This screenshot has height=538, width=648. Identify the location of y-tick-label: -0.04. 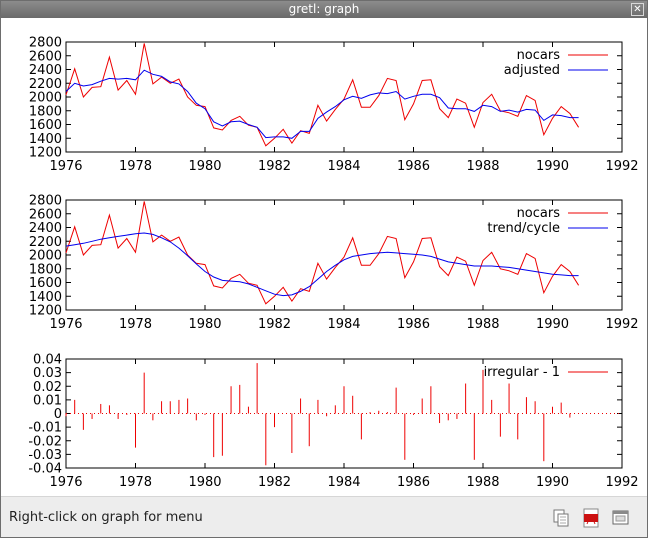
(45, 469).